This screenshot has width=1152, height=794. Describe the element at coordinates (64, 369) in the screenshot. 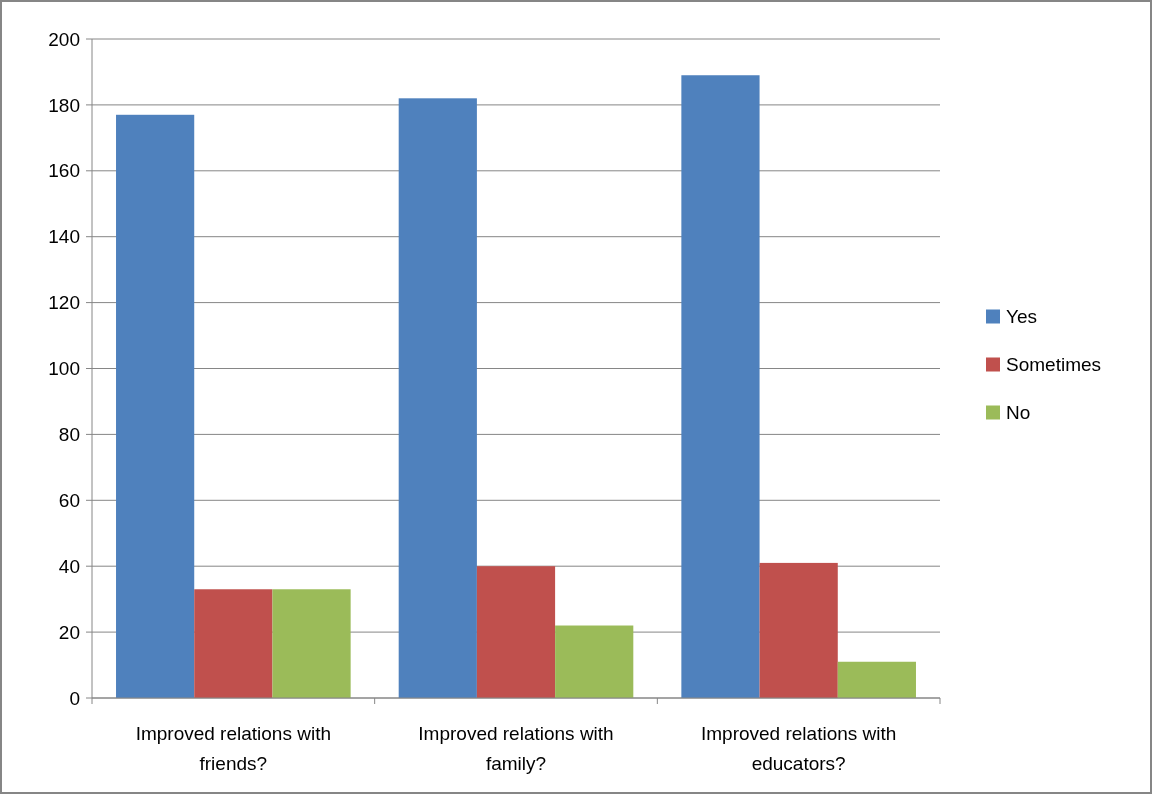

I see `y-tick-label: 100` at that location.